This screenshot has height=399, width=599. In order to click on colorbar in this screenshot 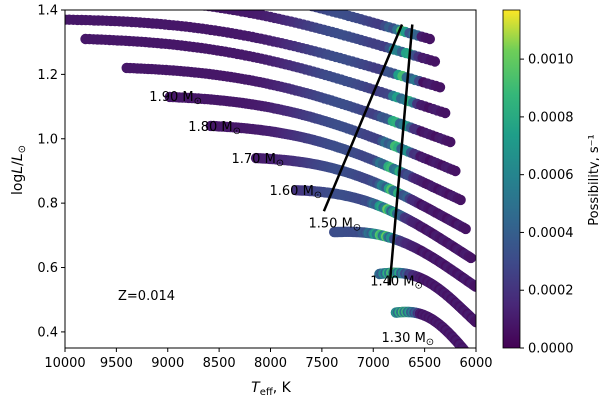, I will do `click(511, 179)`.